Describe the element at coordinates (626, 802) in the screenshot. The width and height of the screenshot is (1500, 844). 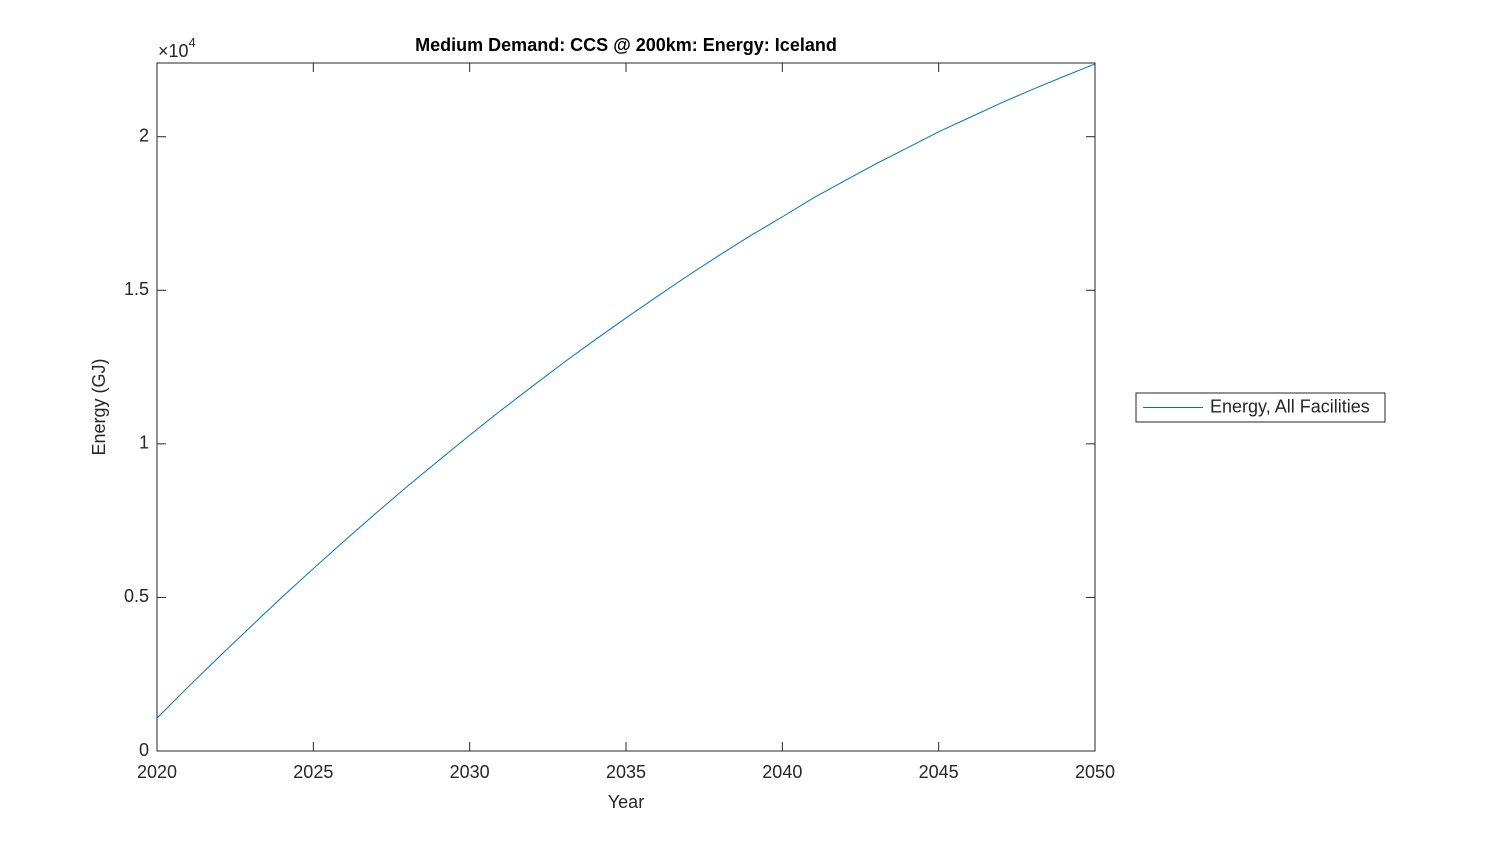
I see `x-axis-label: Year` at that location.